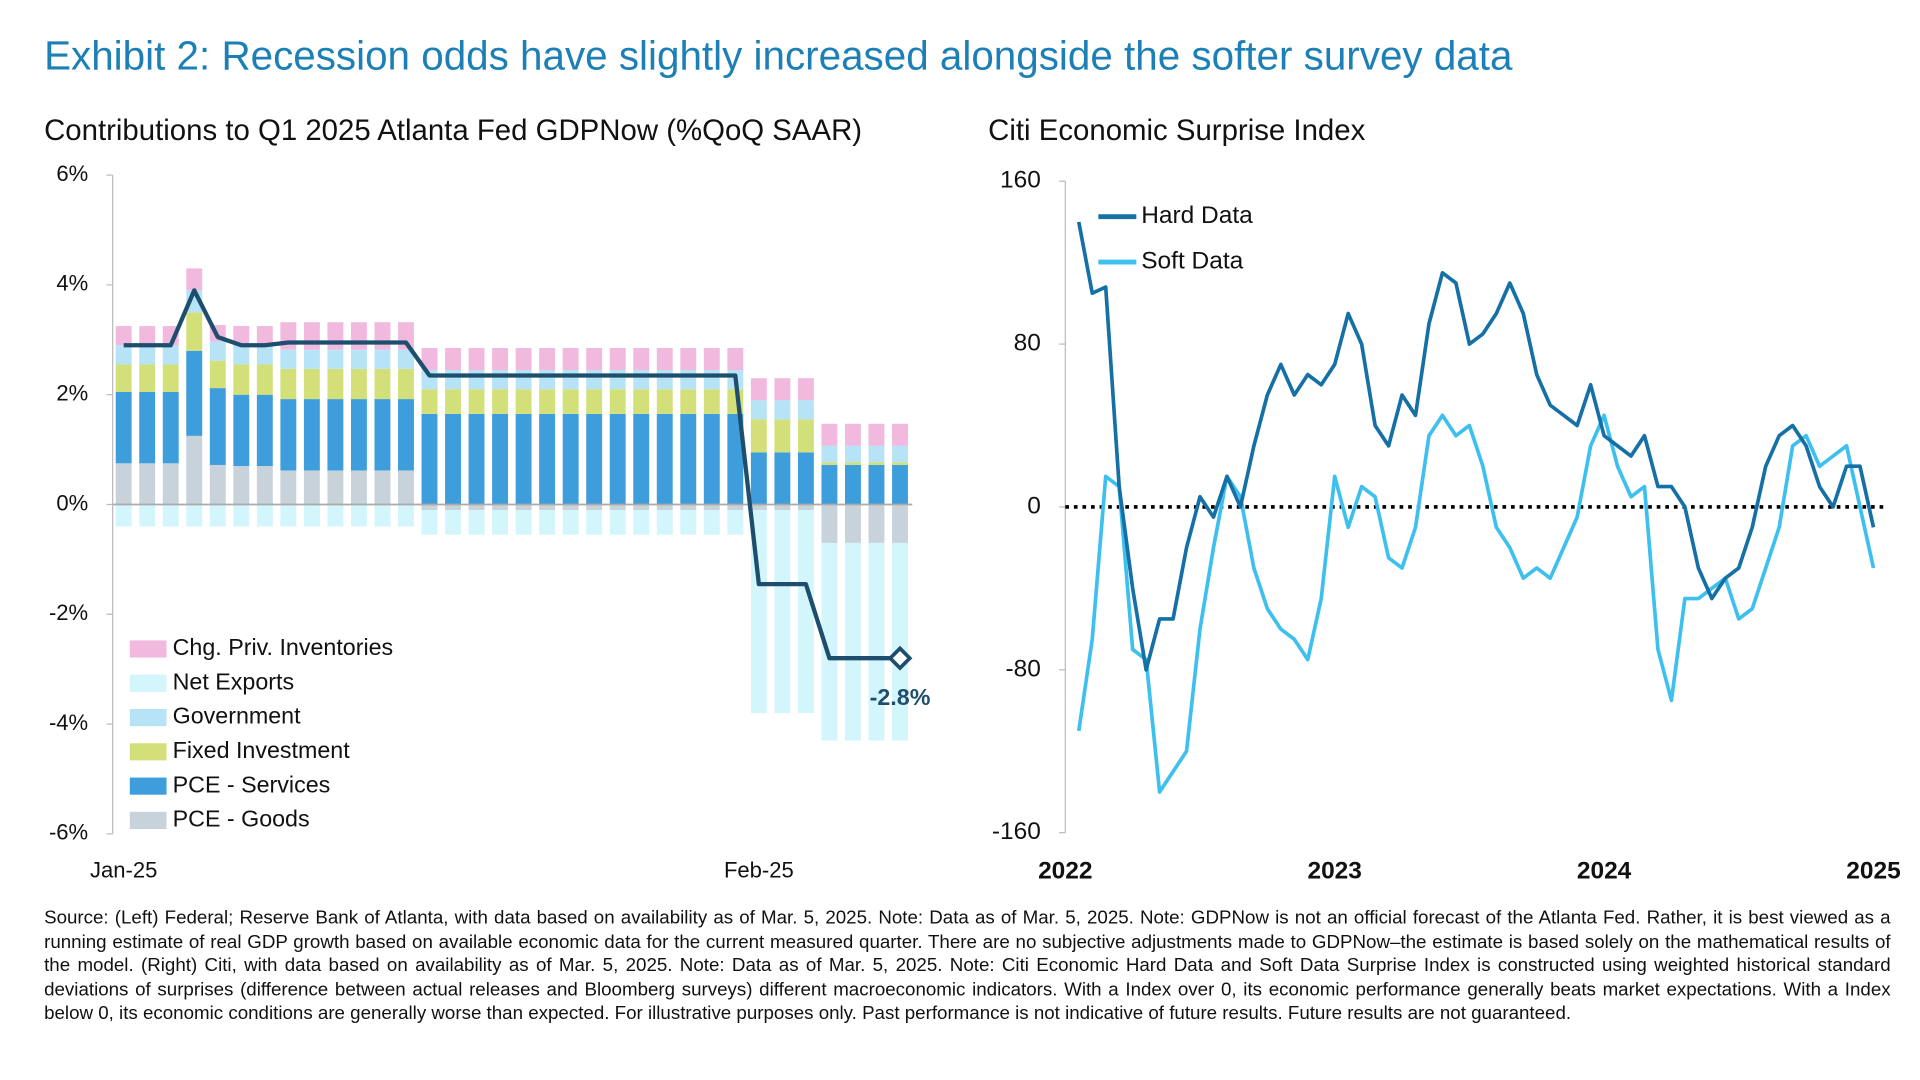 This screenshot has width=1920, height=1080. What do you see at coordinates (900, 697) in the screenshot?
I see `value-label: -2.8%` at bounding box center [900, 697].